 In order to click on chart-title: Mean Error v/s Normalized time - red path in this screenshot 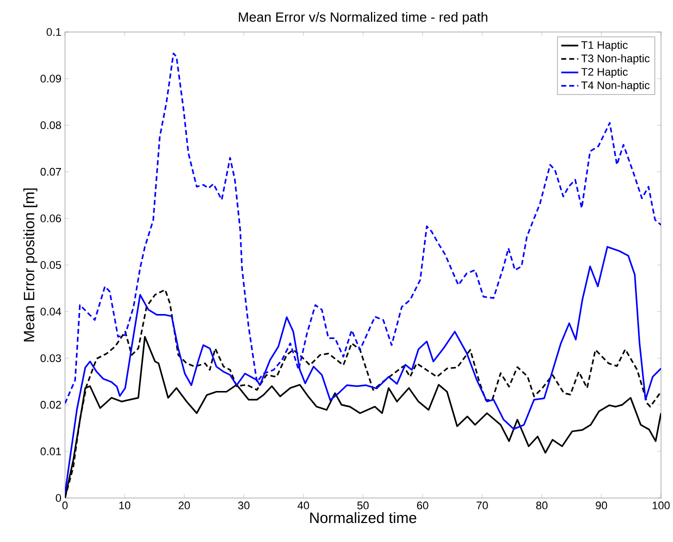, I will do `click(363, 18)`.